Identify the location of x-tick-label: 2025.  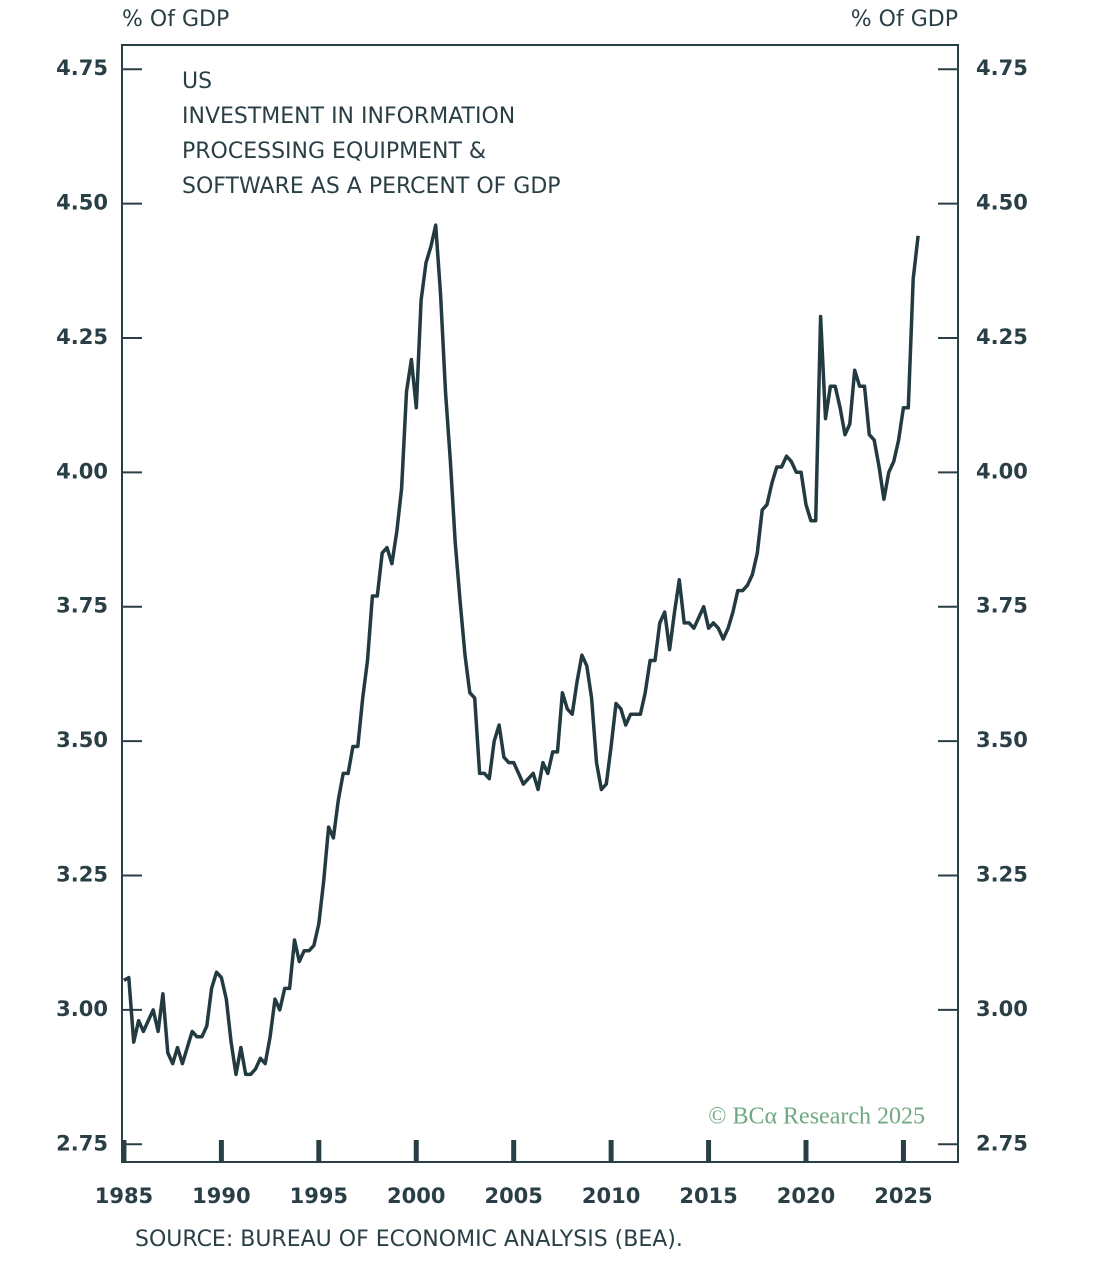
(903, 1196).